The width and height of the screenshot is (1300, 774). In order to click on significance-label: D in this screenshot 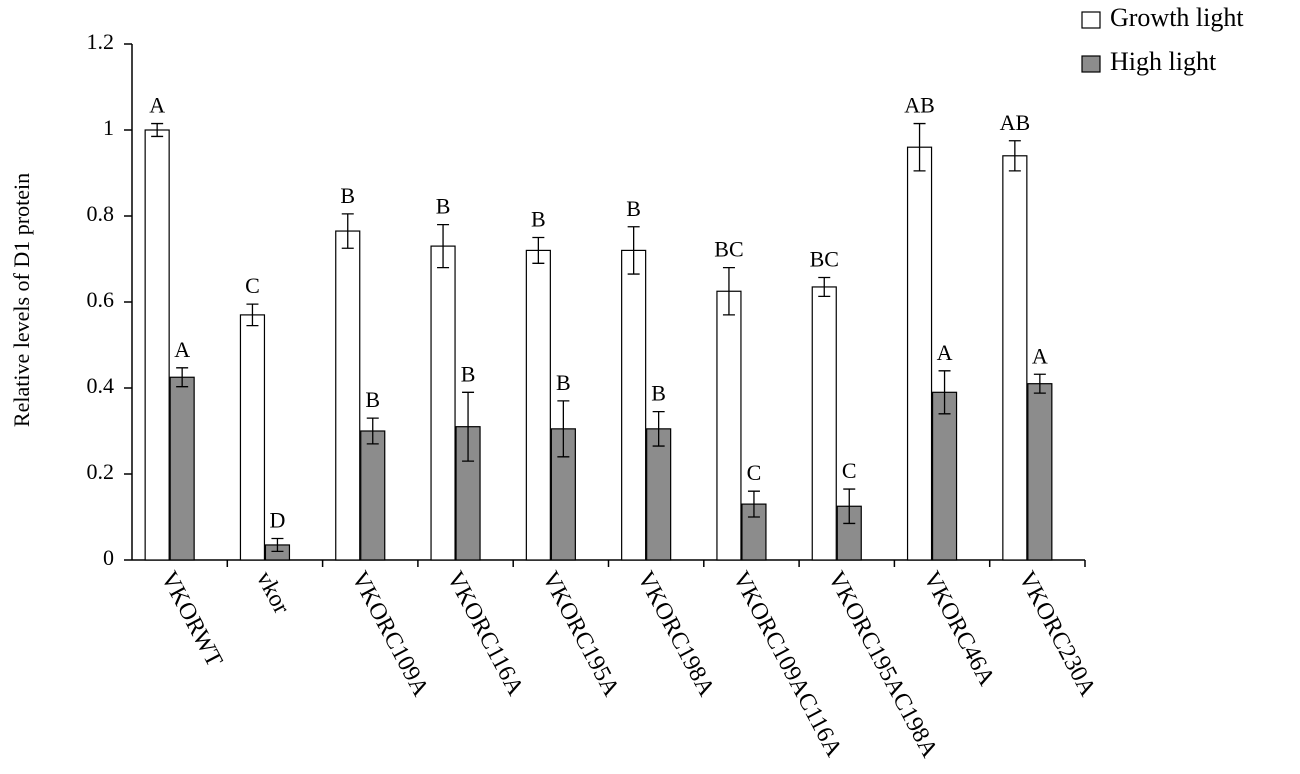, I will do `click(278, 520)`.